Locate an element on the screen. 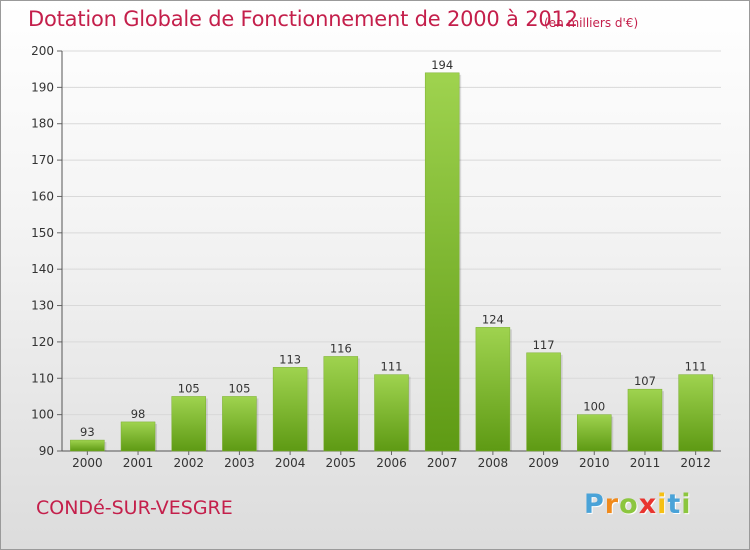  proxiti-logo: Proxiti is located at coordinates (638, 504).